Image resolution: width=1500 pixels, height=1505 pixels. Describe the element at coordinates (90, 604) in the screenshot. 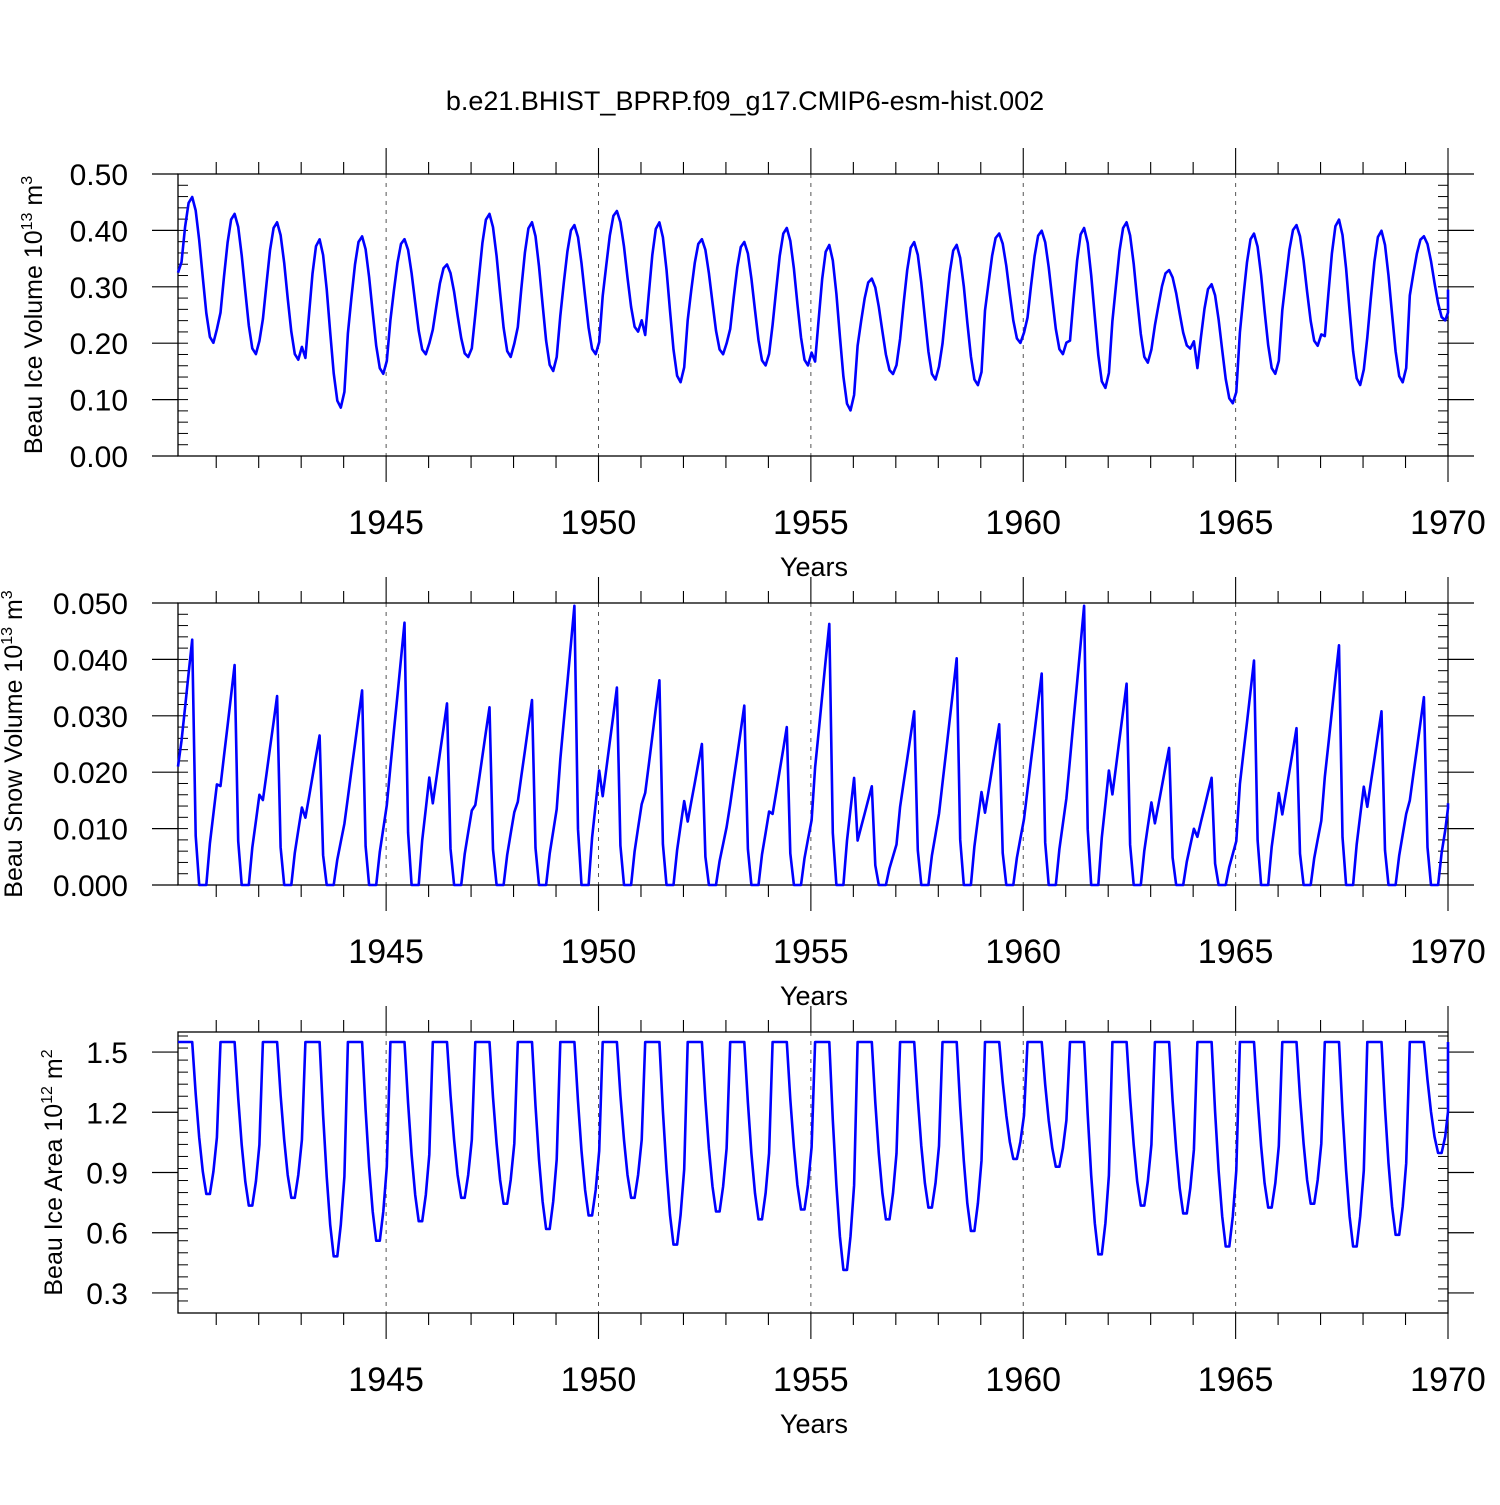

I see `y-tick-label: 0.050` at that location.